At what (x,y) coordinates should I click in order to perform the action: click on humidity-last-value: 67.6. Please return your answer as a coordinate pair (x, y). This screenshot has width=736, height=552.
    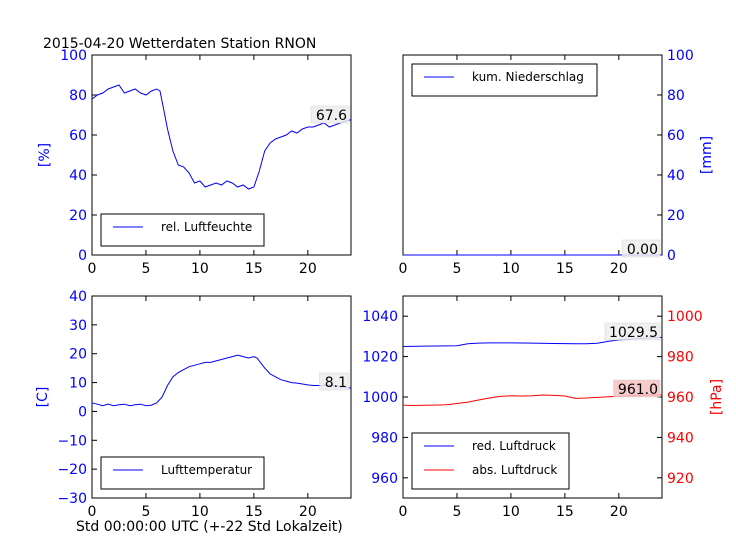
    Looking at the image, I should click on (331, 116).